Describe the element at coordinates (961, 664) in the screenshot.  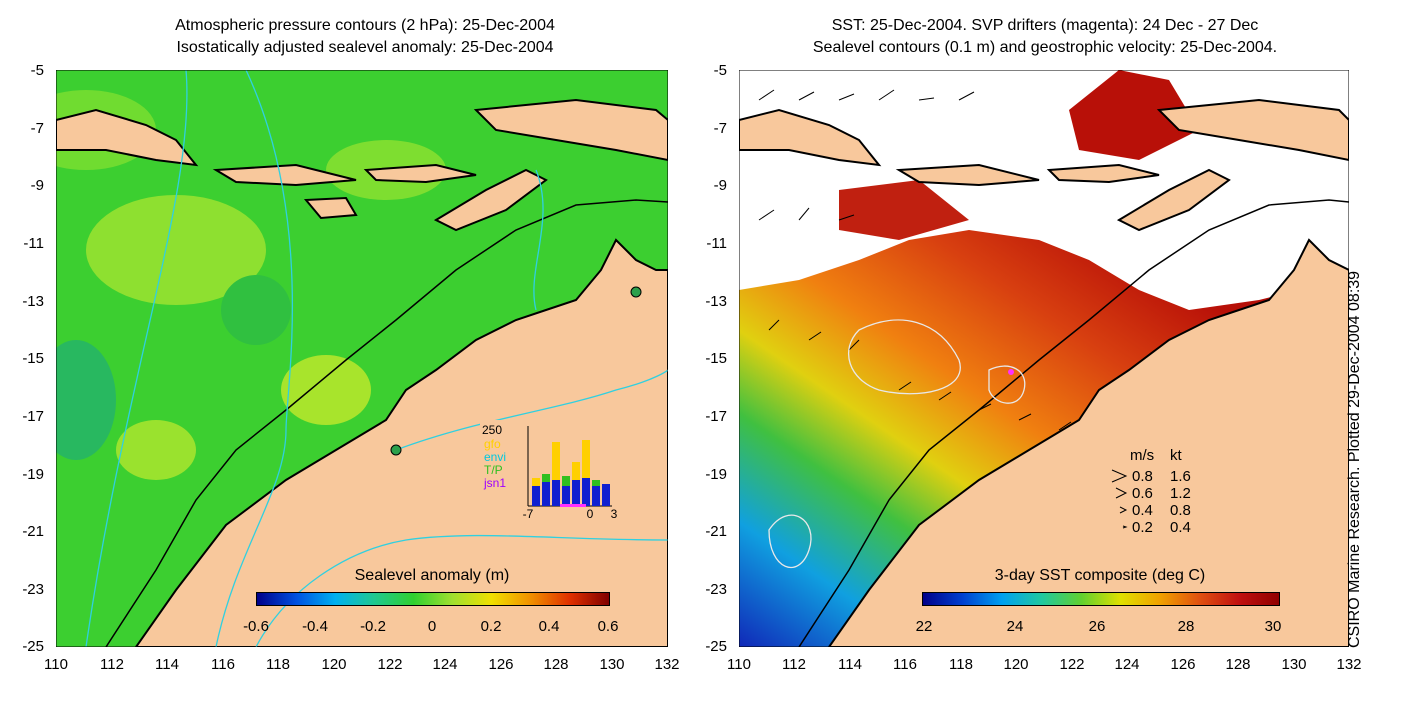
I see `right-xtick: 118` at that location.